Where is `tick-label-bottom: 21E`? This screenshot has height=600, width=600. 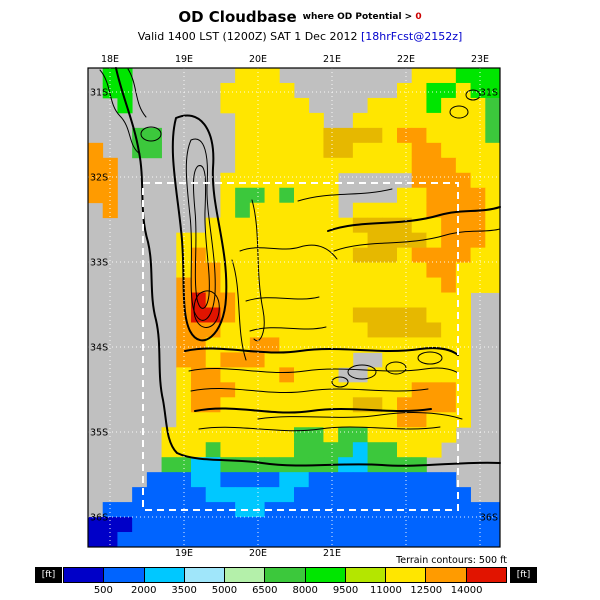
tick-label-bottom: 21E is located at coordinates (332, 553).